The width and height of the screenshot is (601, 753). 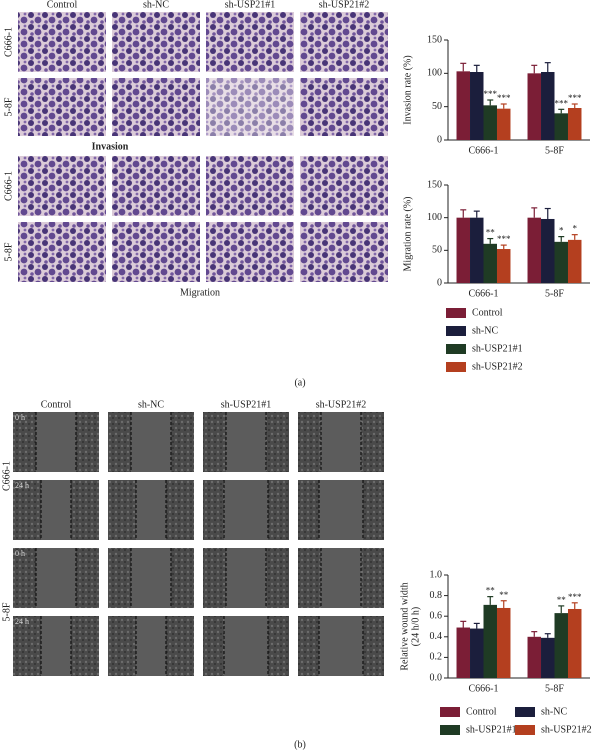 I want to click on legend-label: sh-USP21#1, so click(x=497, y=348).